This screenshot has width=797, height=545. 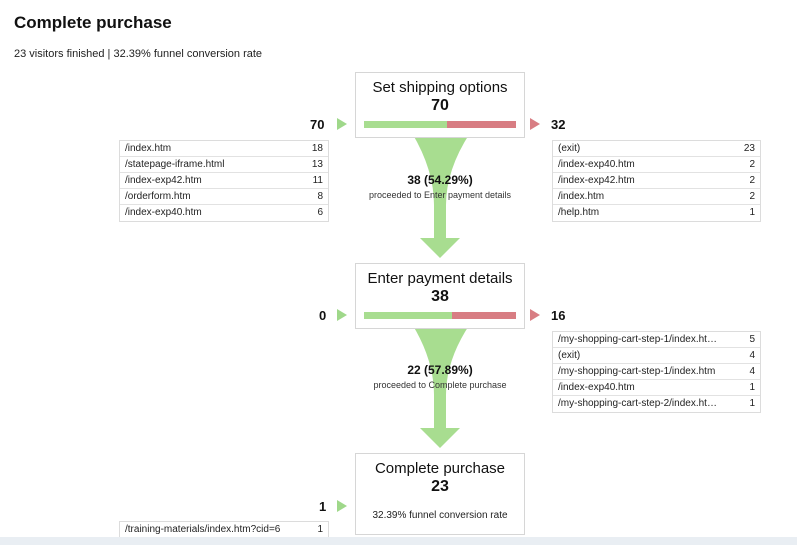 I want to click on proceeded-label: proceeded to Enter payment details, so click(x=440, y=195).